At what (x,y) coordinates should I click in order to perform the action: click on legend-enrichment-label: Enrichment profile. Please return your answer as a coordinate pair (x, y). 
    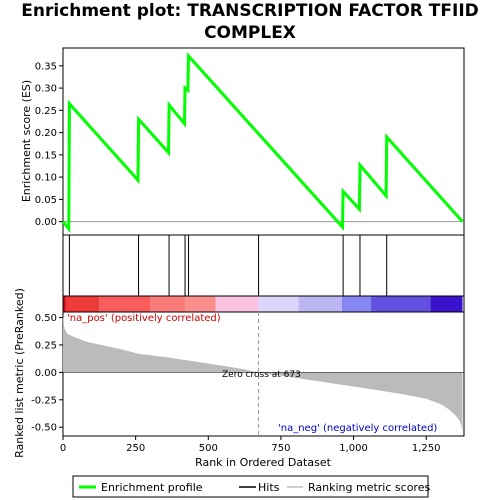
    Looking at the image, I should click on (152, 487).